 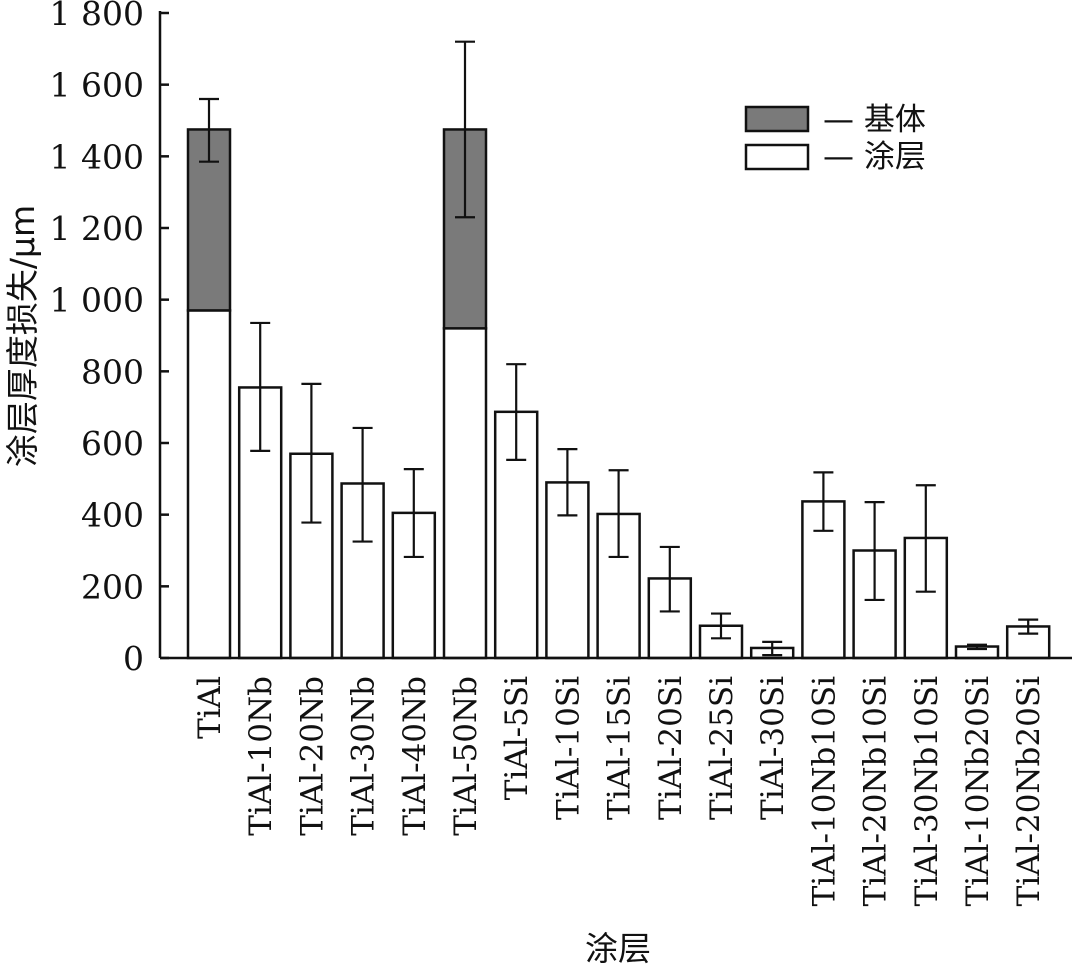 What do you see at coordinates (112, 443) in the screenshot?
I see `y-tick-label: 600` at bounding box center [112, 443].